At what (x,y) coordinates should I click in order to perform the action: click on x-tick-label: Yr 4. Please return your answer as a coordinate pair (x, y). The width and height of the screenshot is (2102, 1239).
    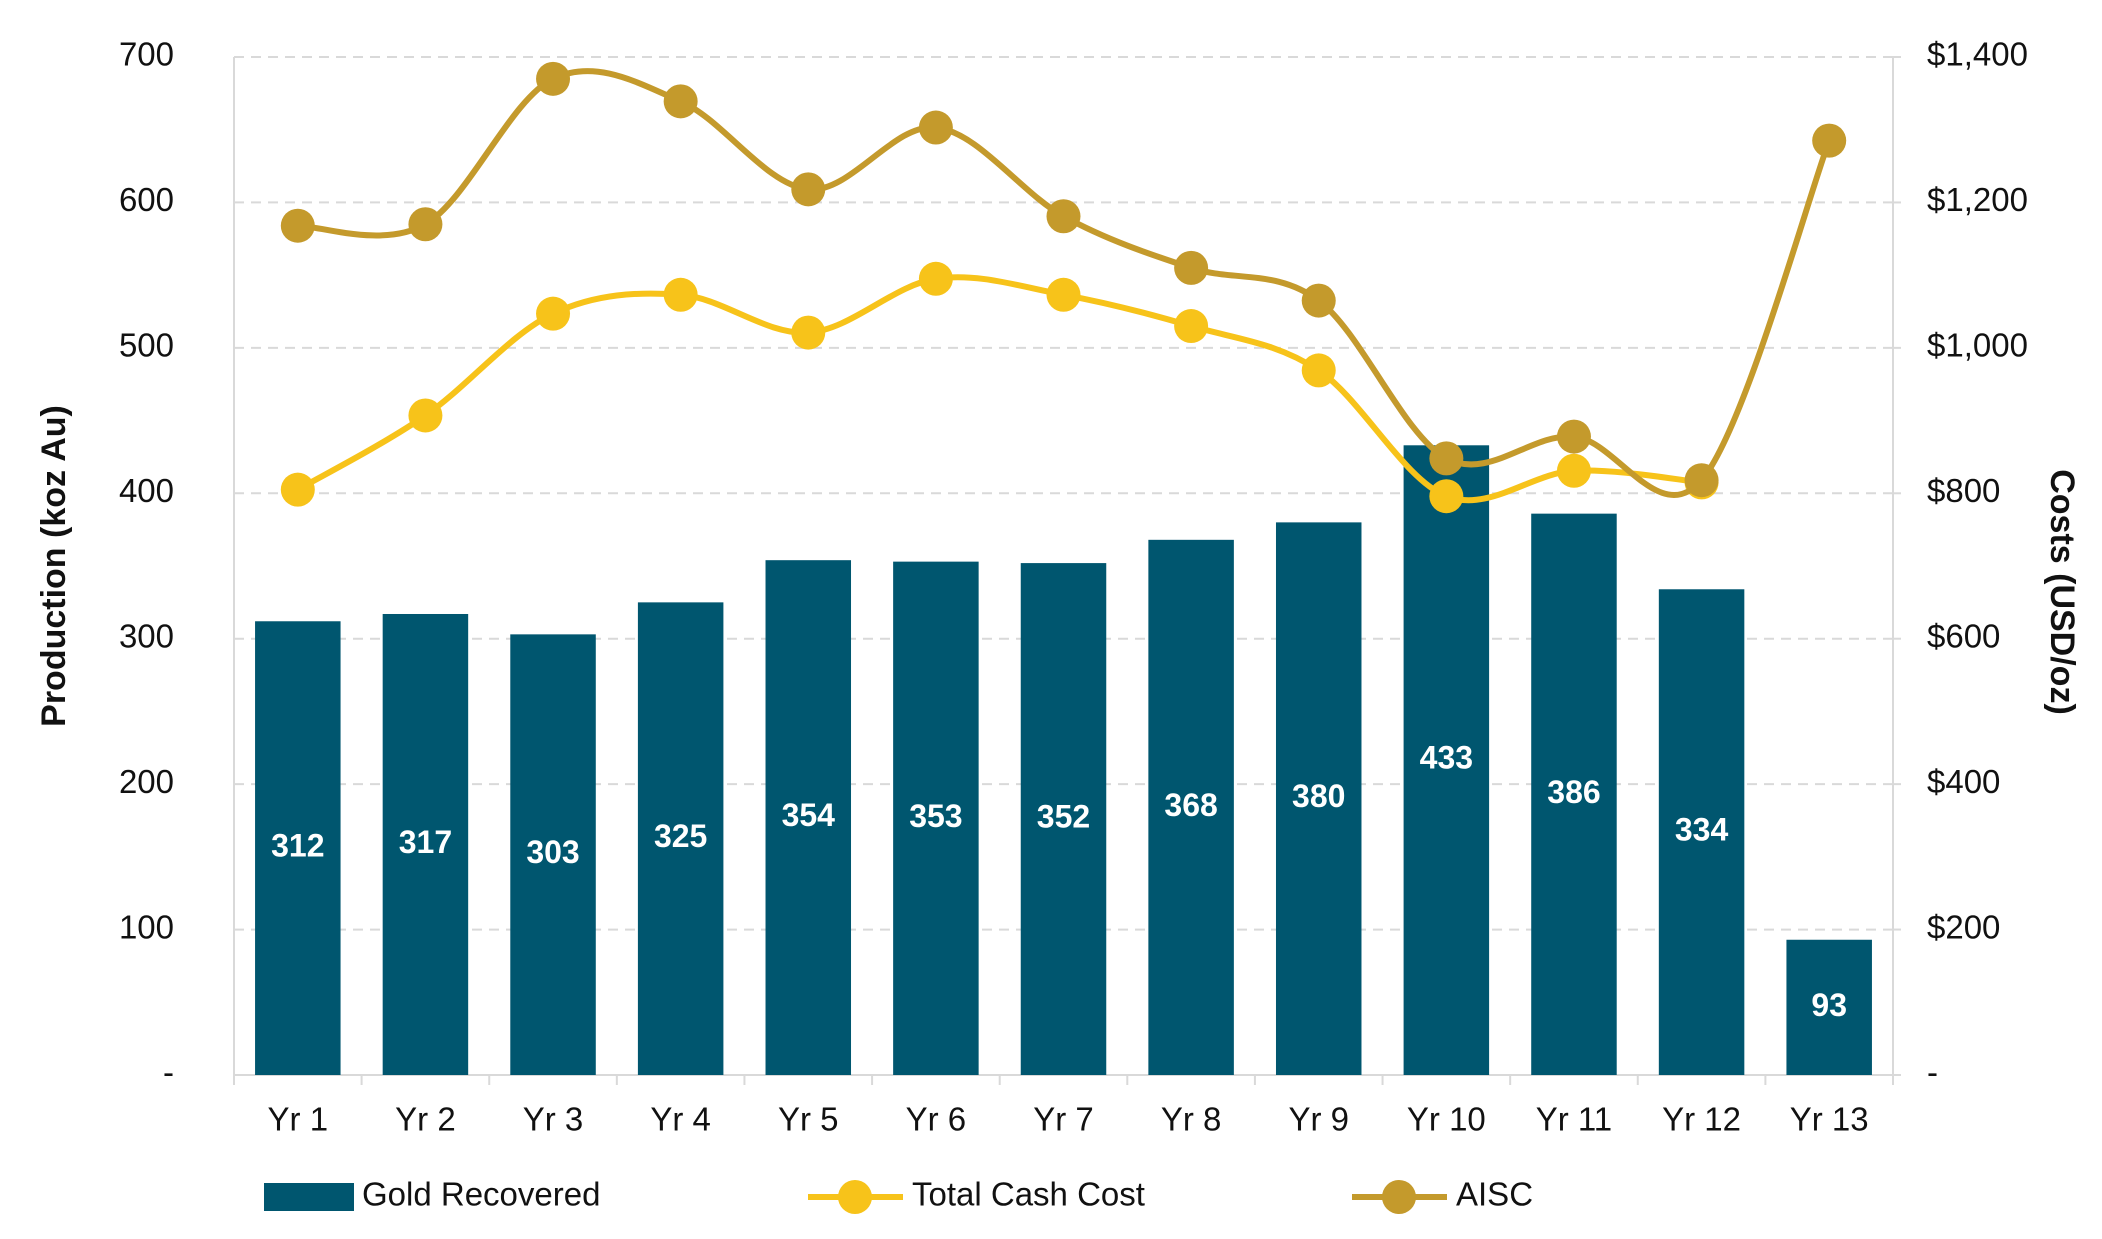
    Looking at the image, I should click on (680, 1119).